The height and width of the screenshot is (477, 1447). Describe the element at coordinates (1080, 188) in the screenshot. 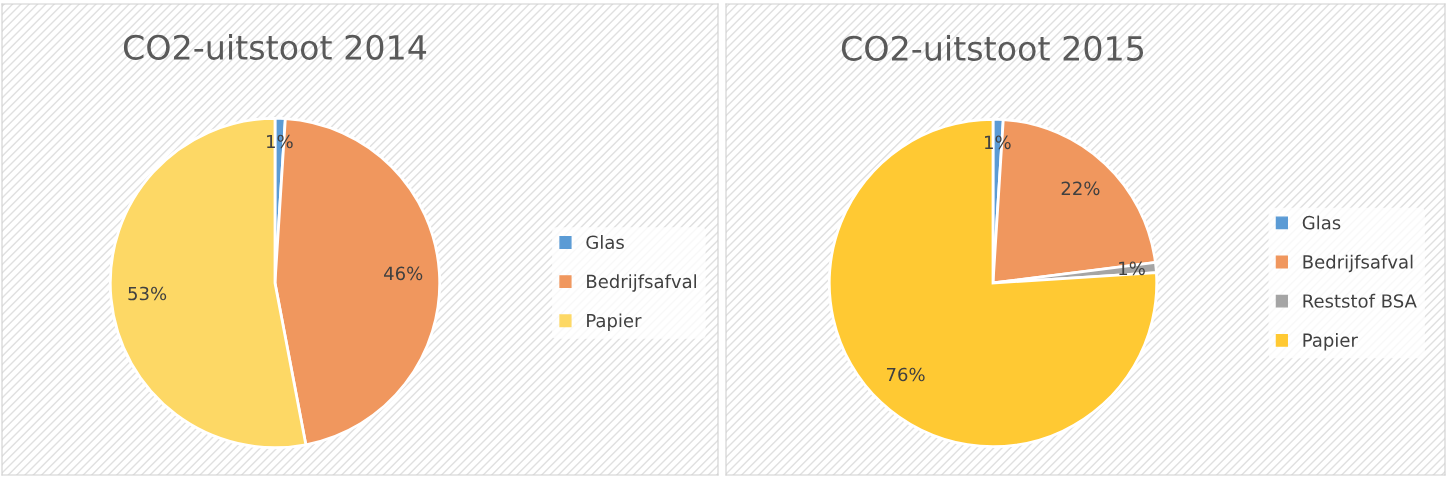

I see `data-label: 22%` at that location.